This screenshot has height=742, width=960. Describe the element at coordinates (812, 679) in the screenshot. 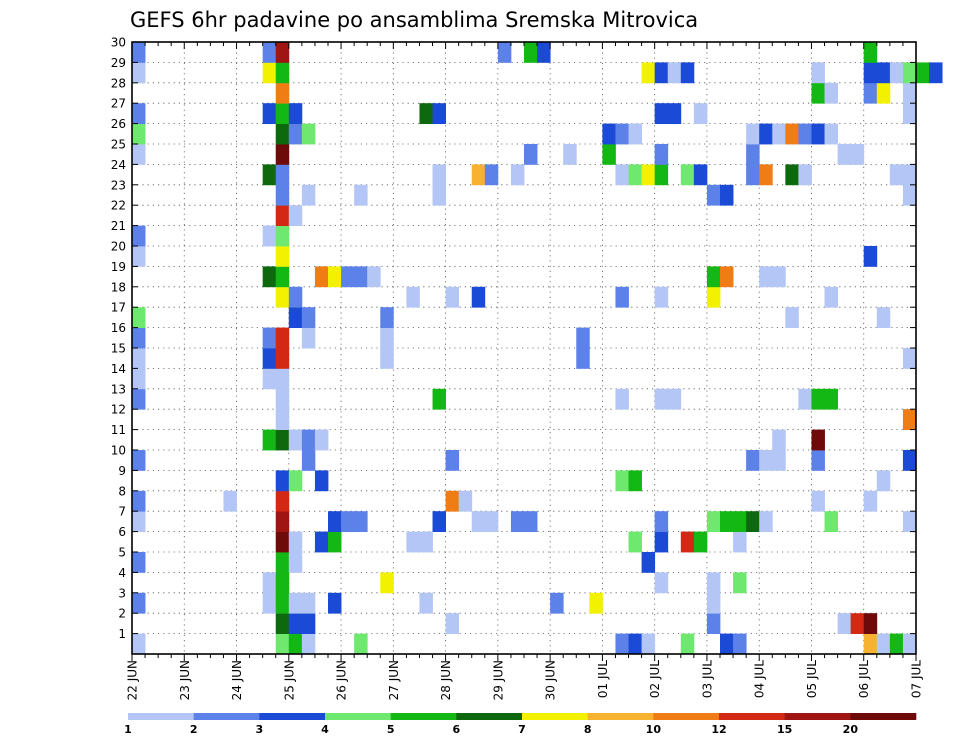

I see `x-tick-label: 05 JUL` at that location.